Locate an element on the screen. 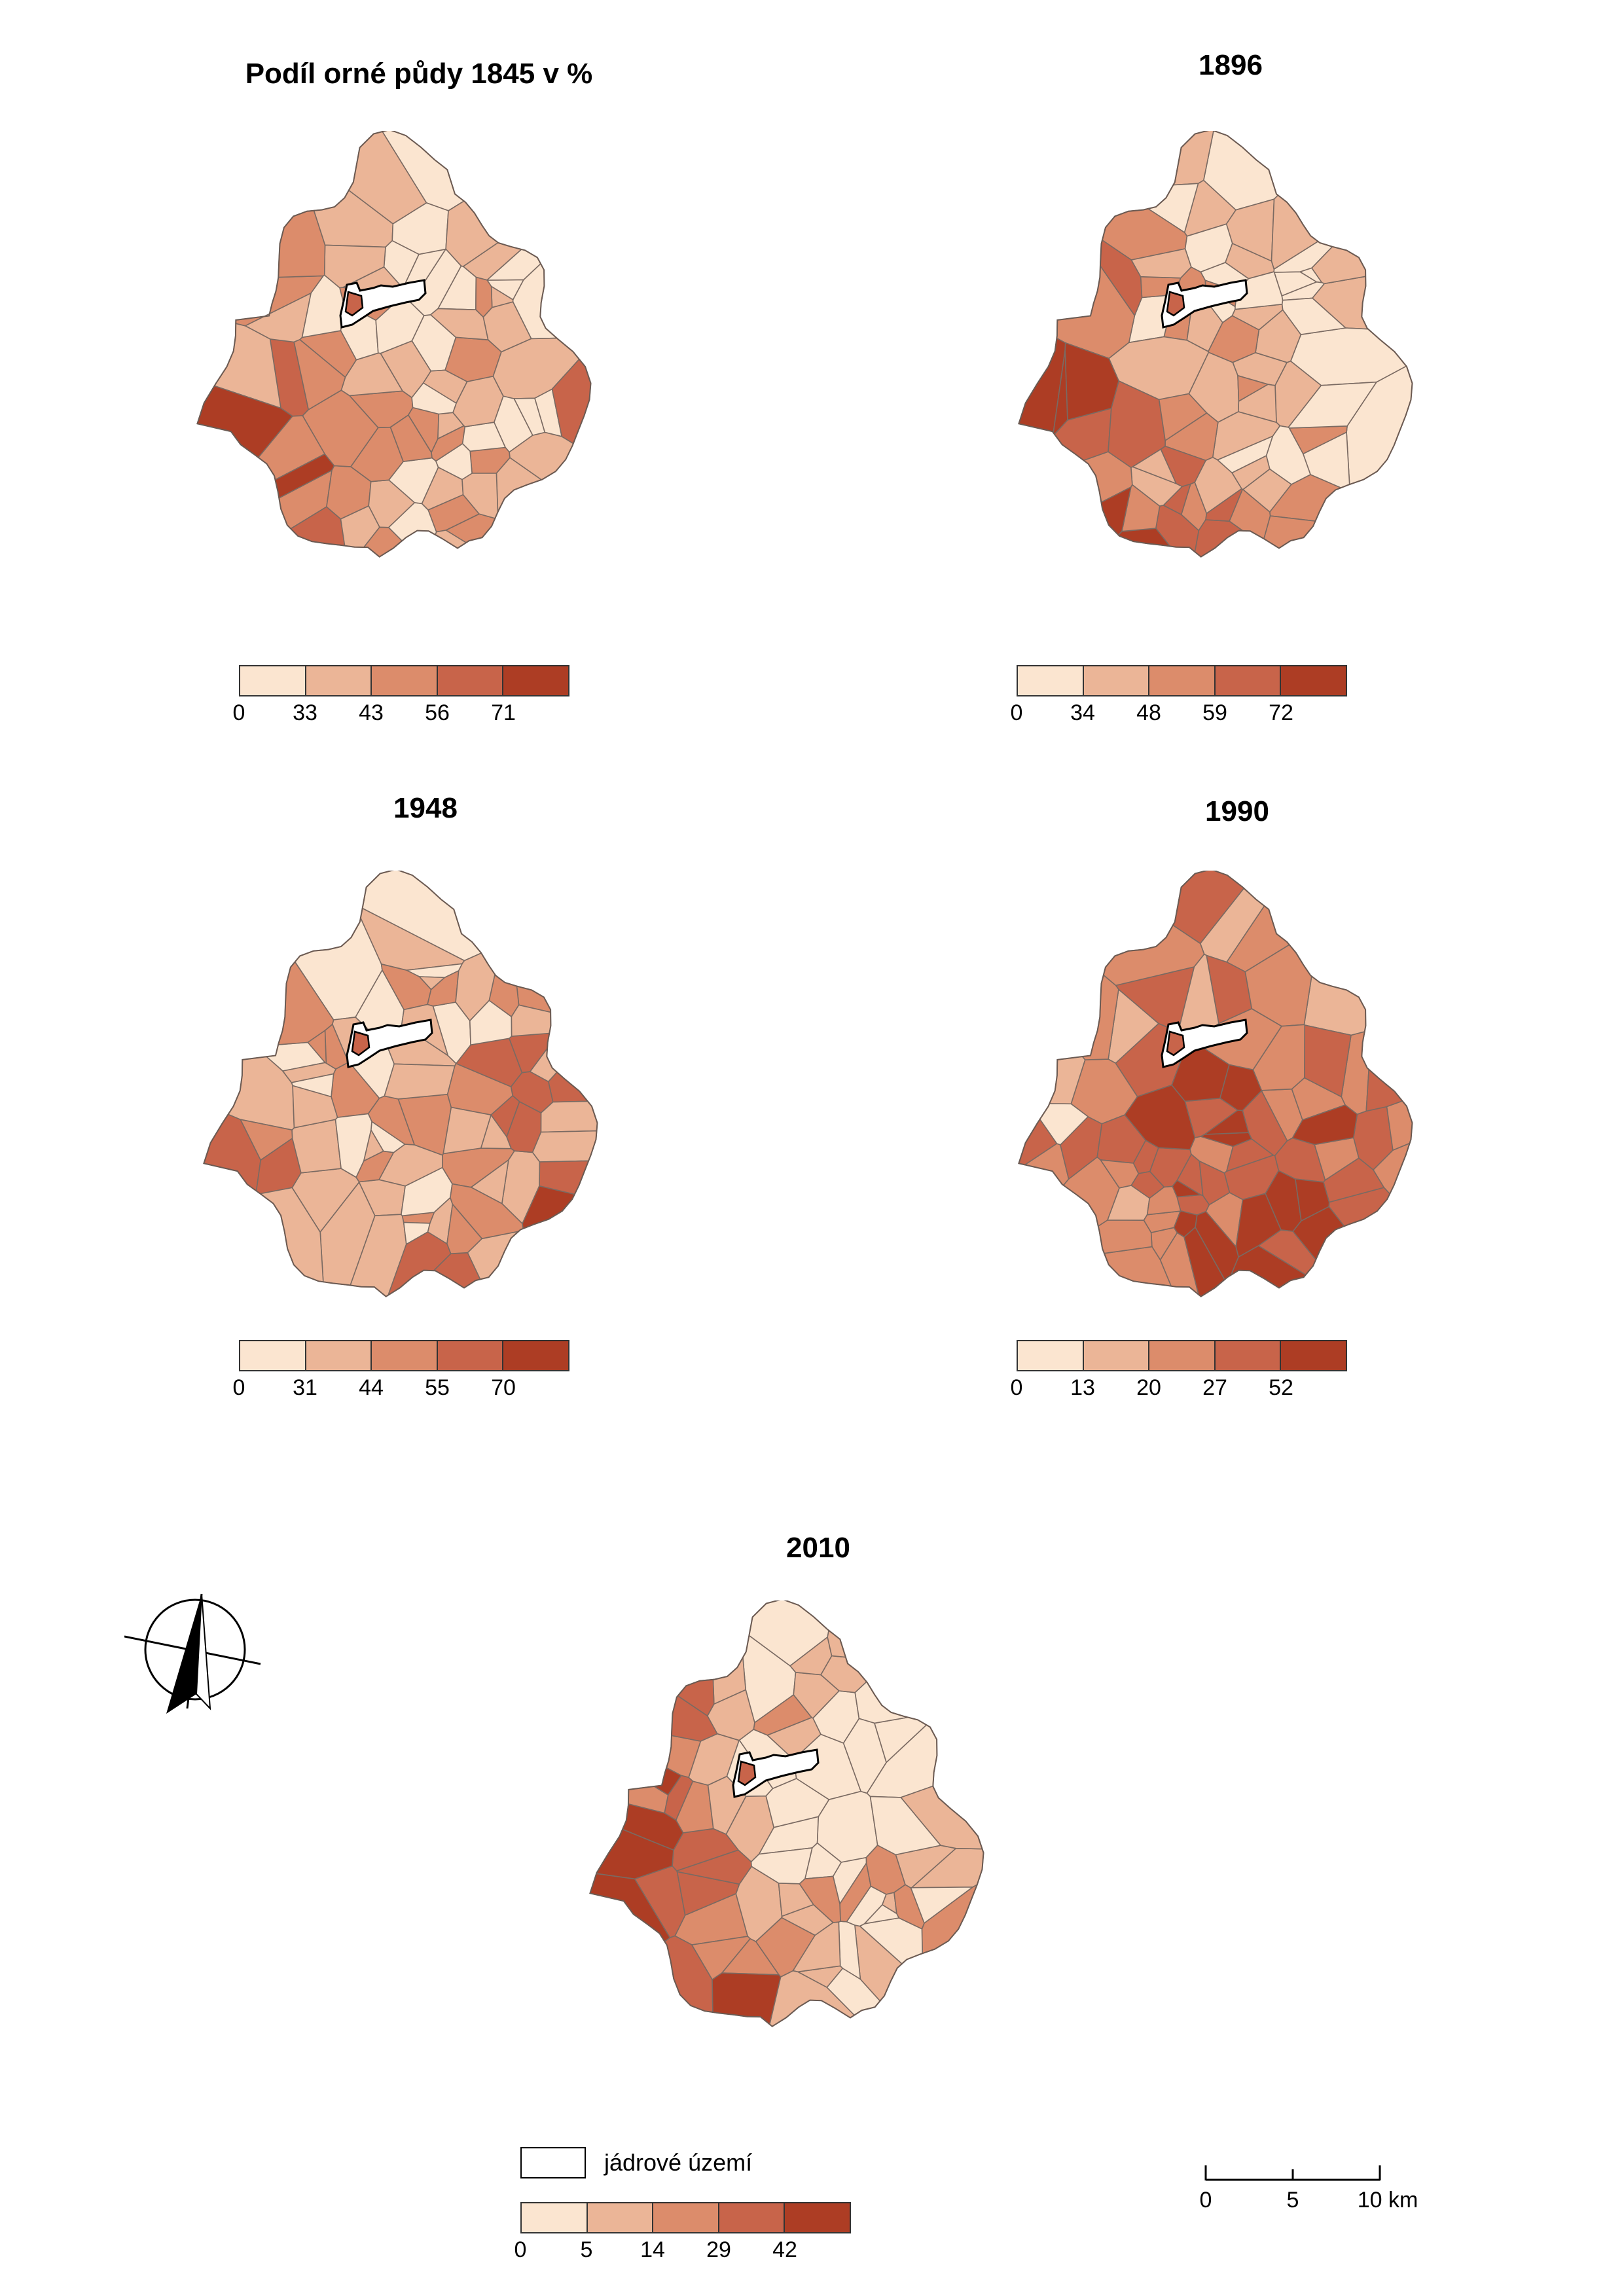 The image size is (1624, 2295). scale-bar-line is located at coordinates (1292, 2173).